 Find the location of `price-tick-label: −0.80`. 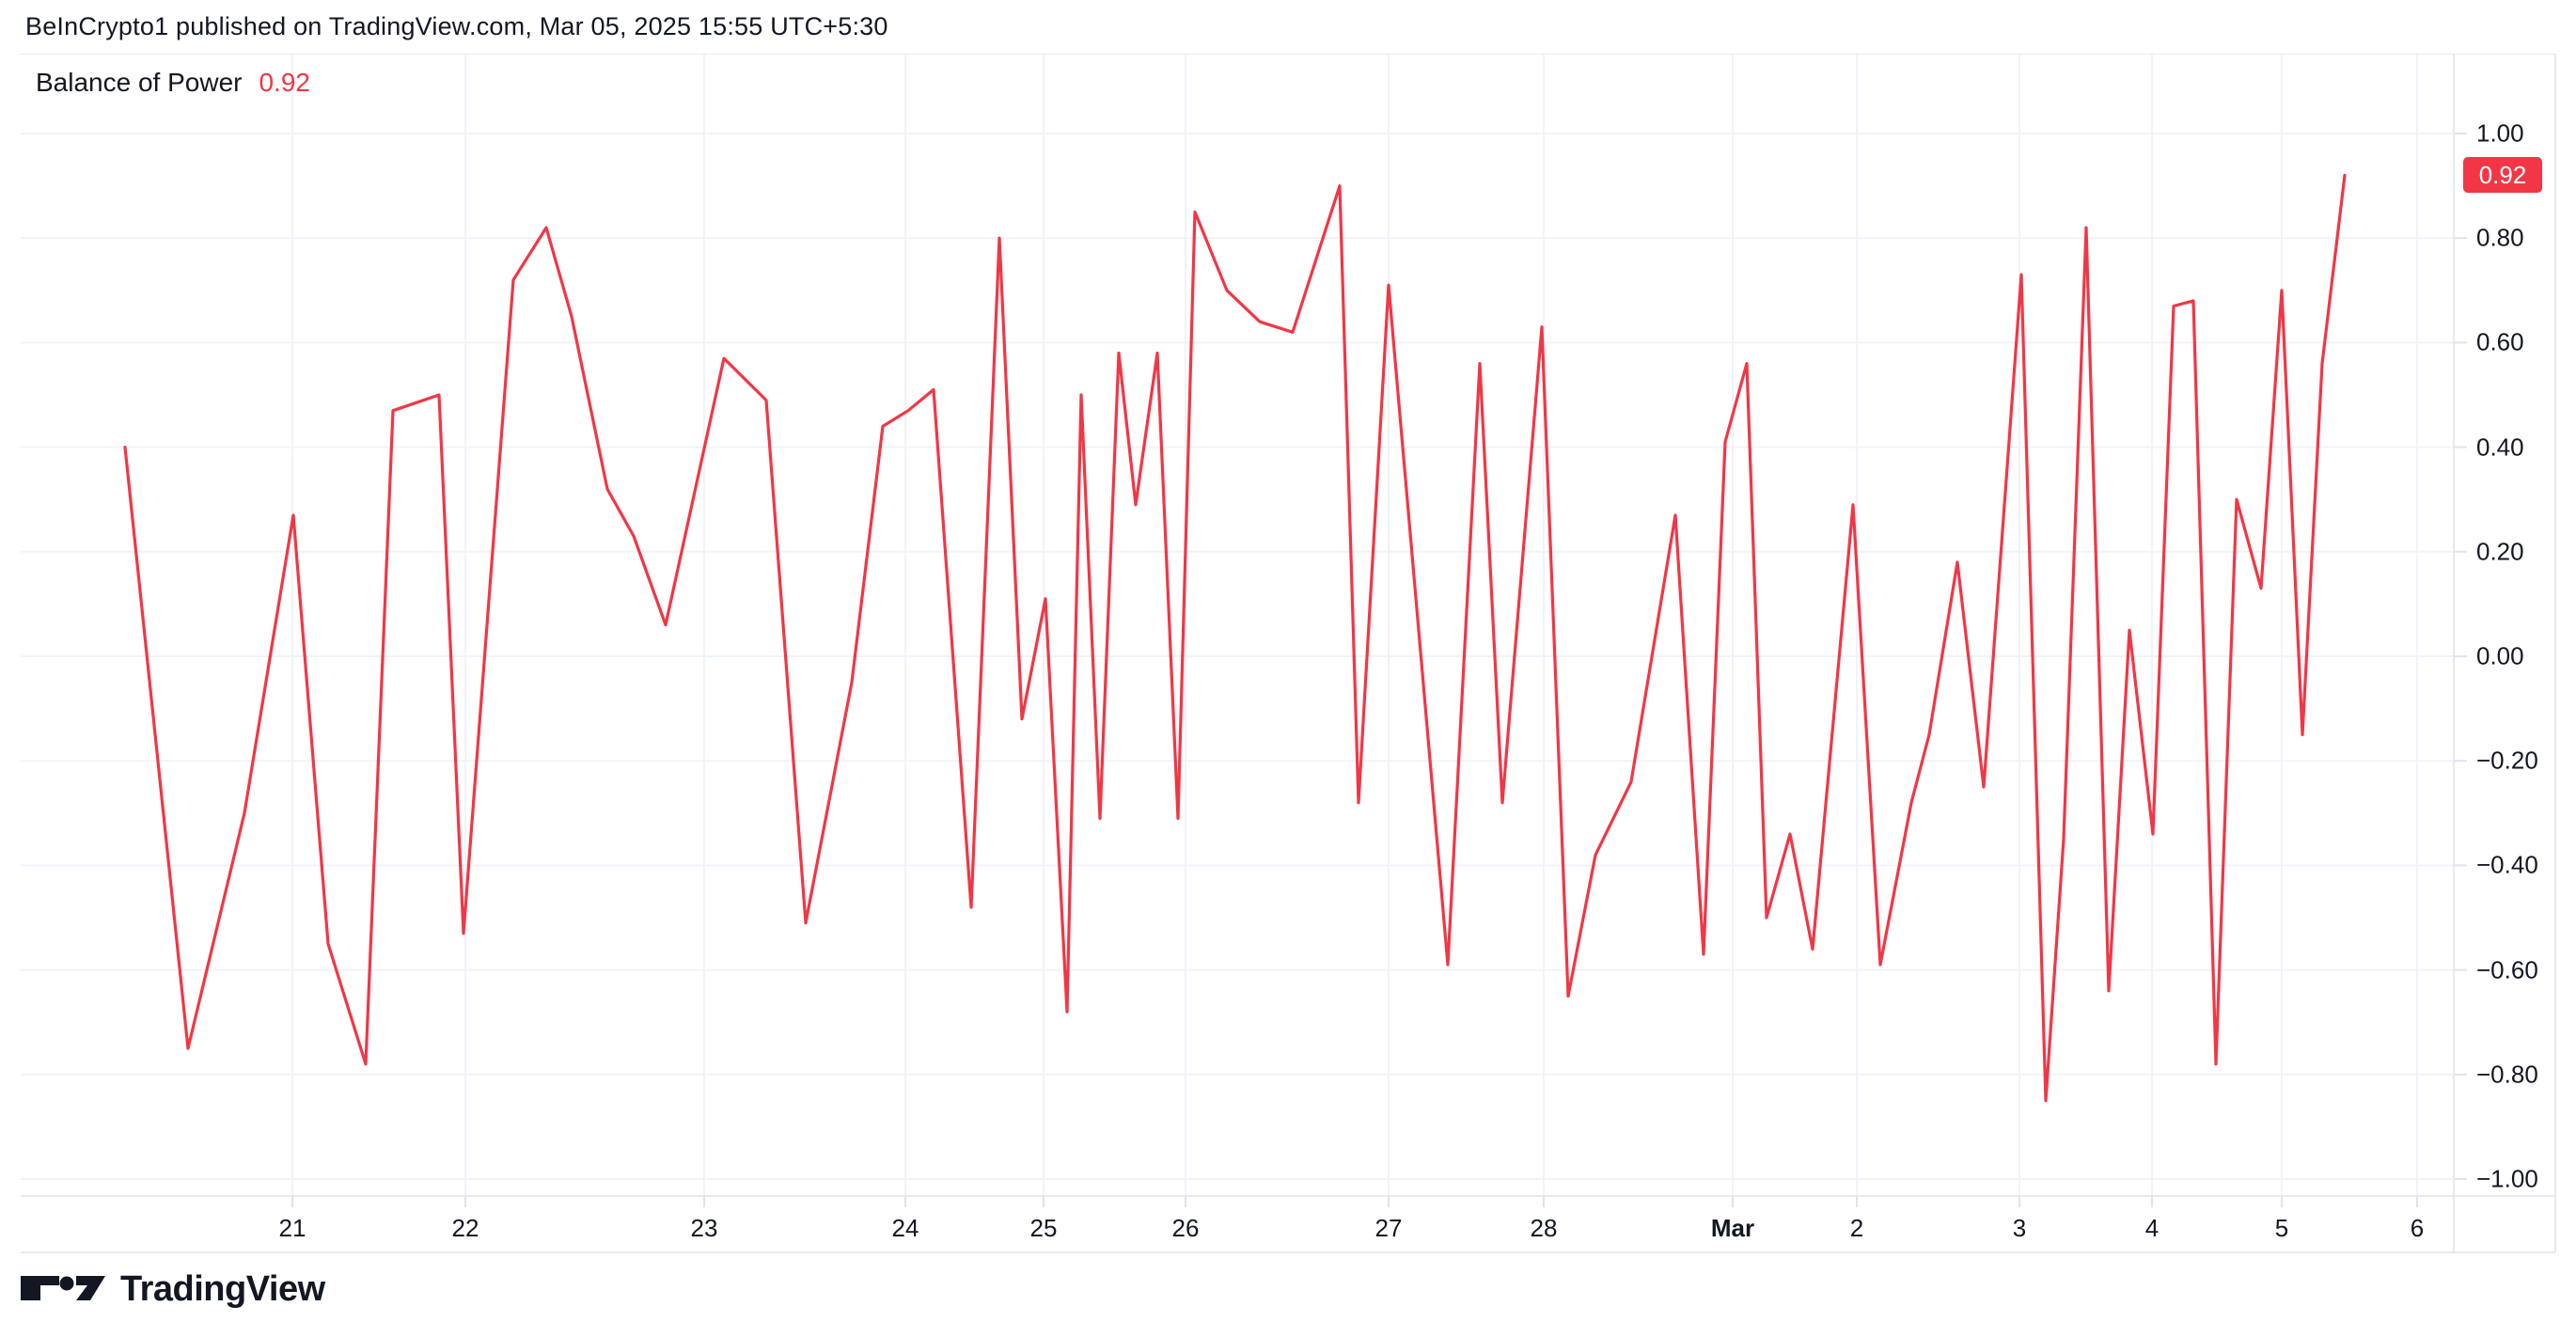

price-tick-label: −0.80 is located at coordinates (2507, 1074).